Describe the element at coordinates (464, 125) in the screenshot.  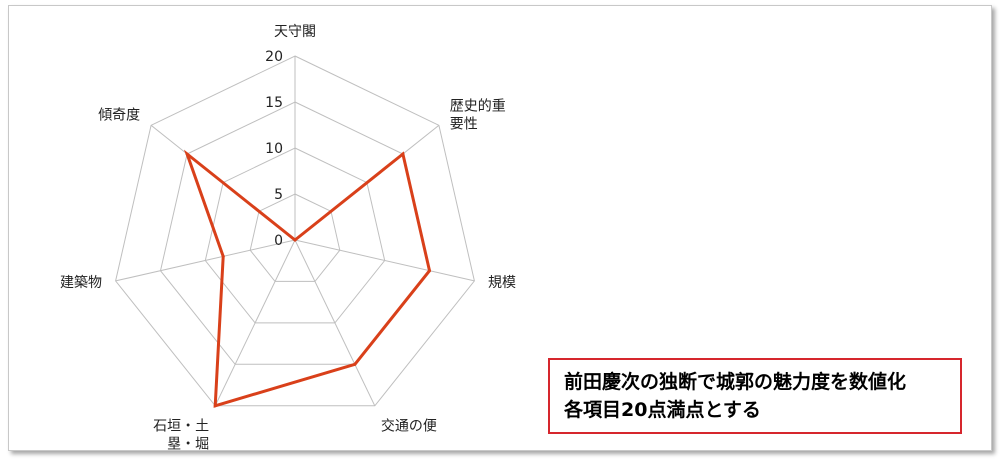
I see `axis-label-line: 要性` at that location.